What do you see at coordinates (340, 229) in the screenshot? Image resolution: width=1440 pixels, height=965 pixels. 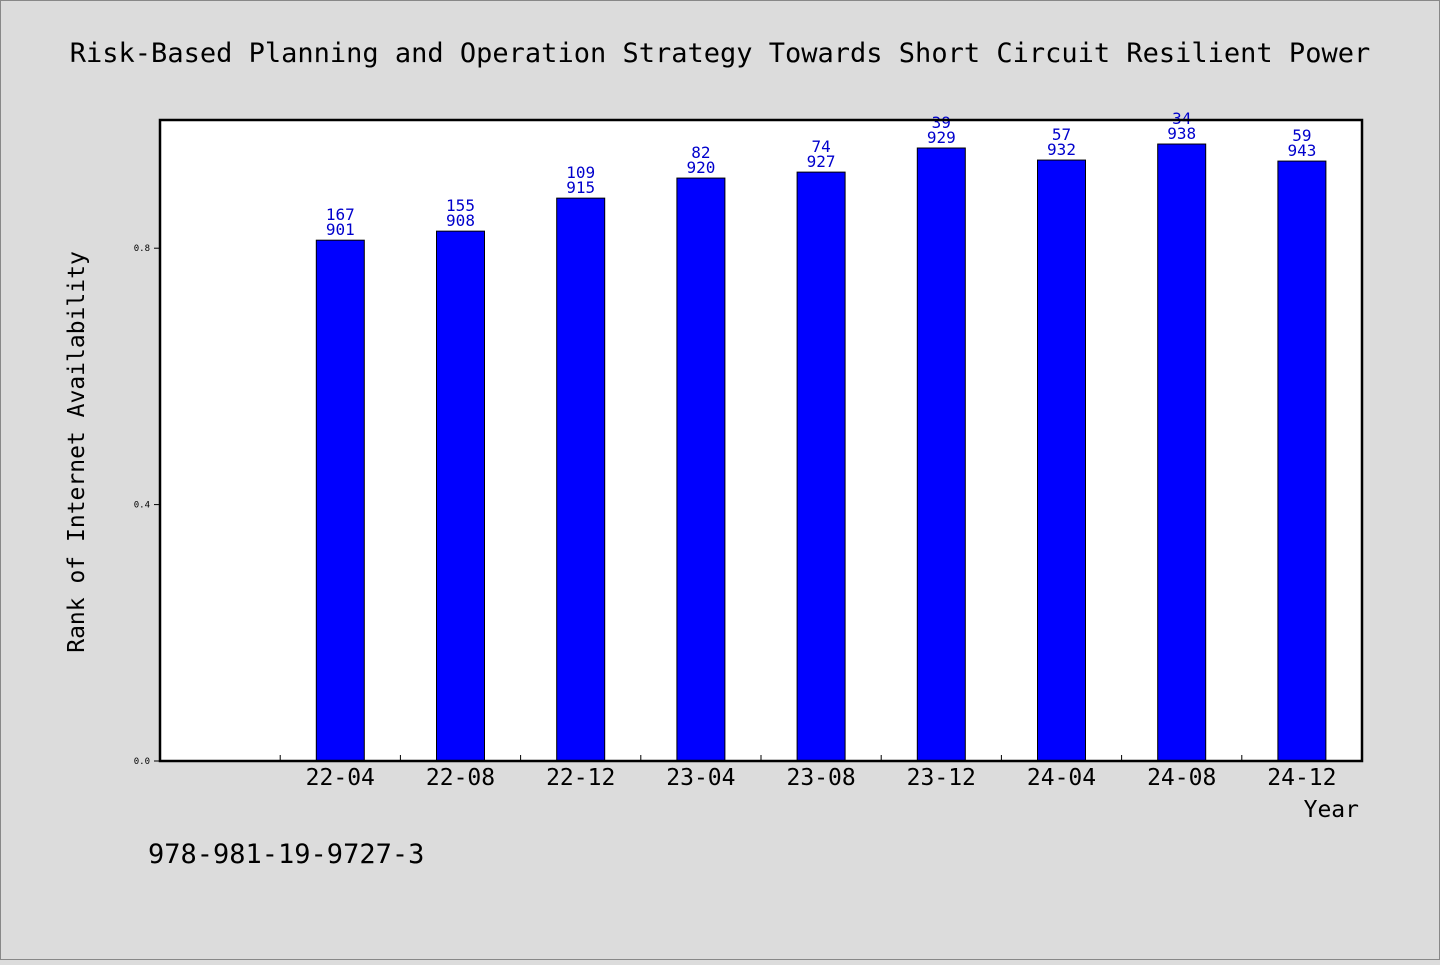 I see `bar-label-bottom: 901` at bounding box center [340, 229].